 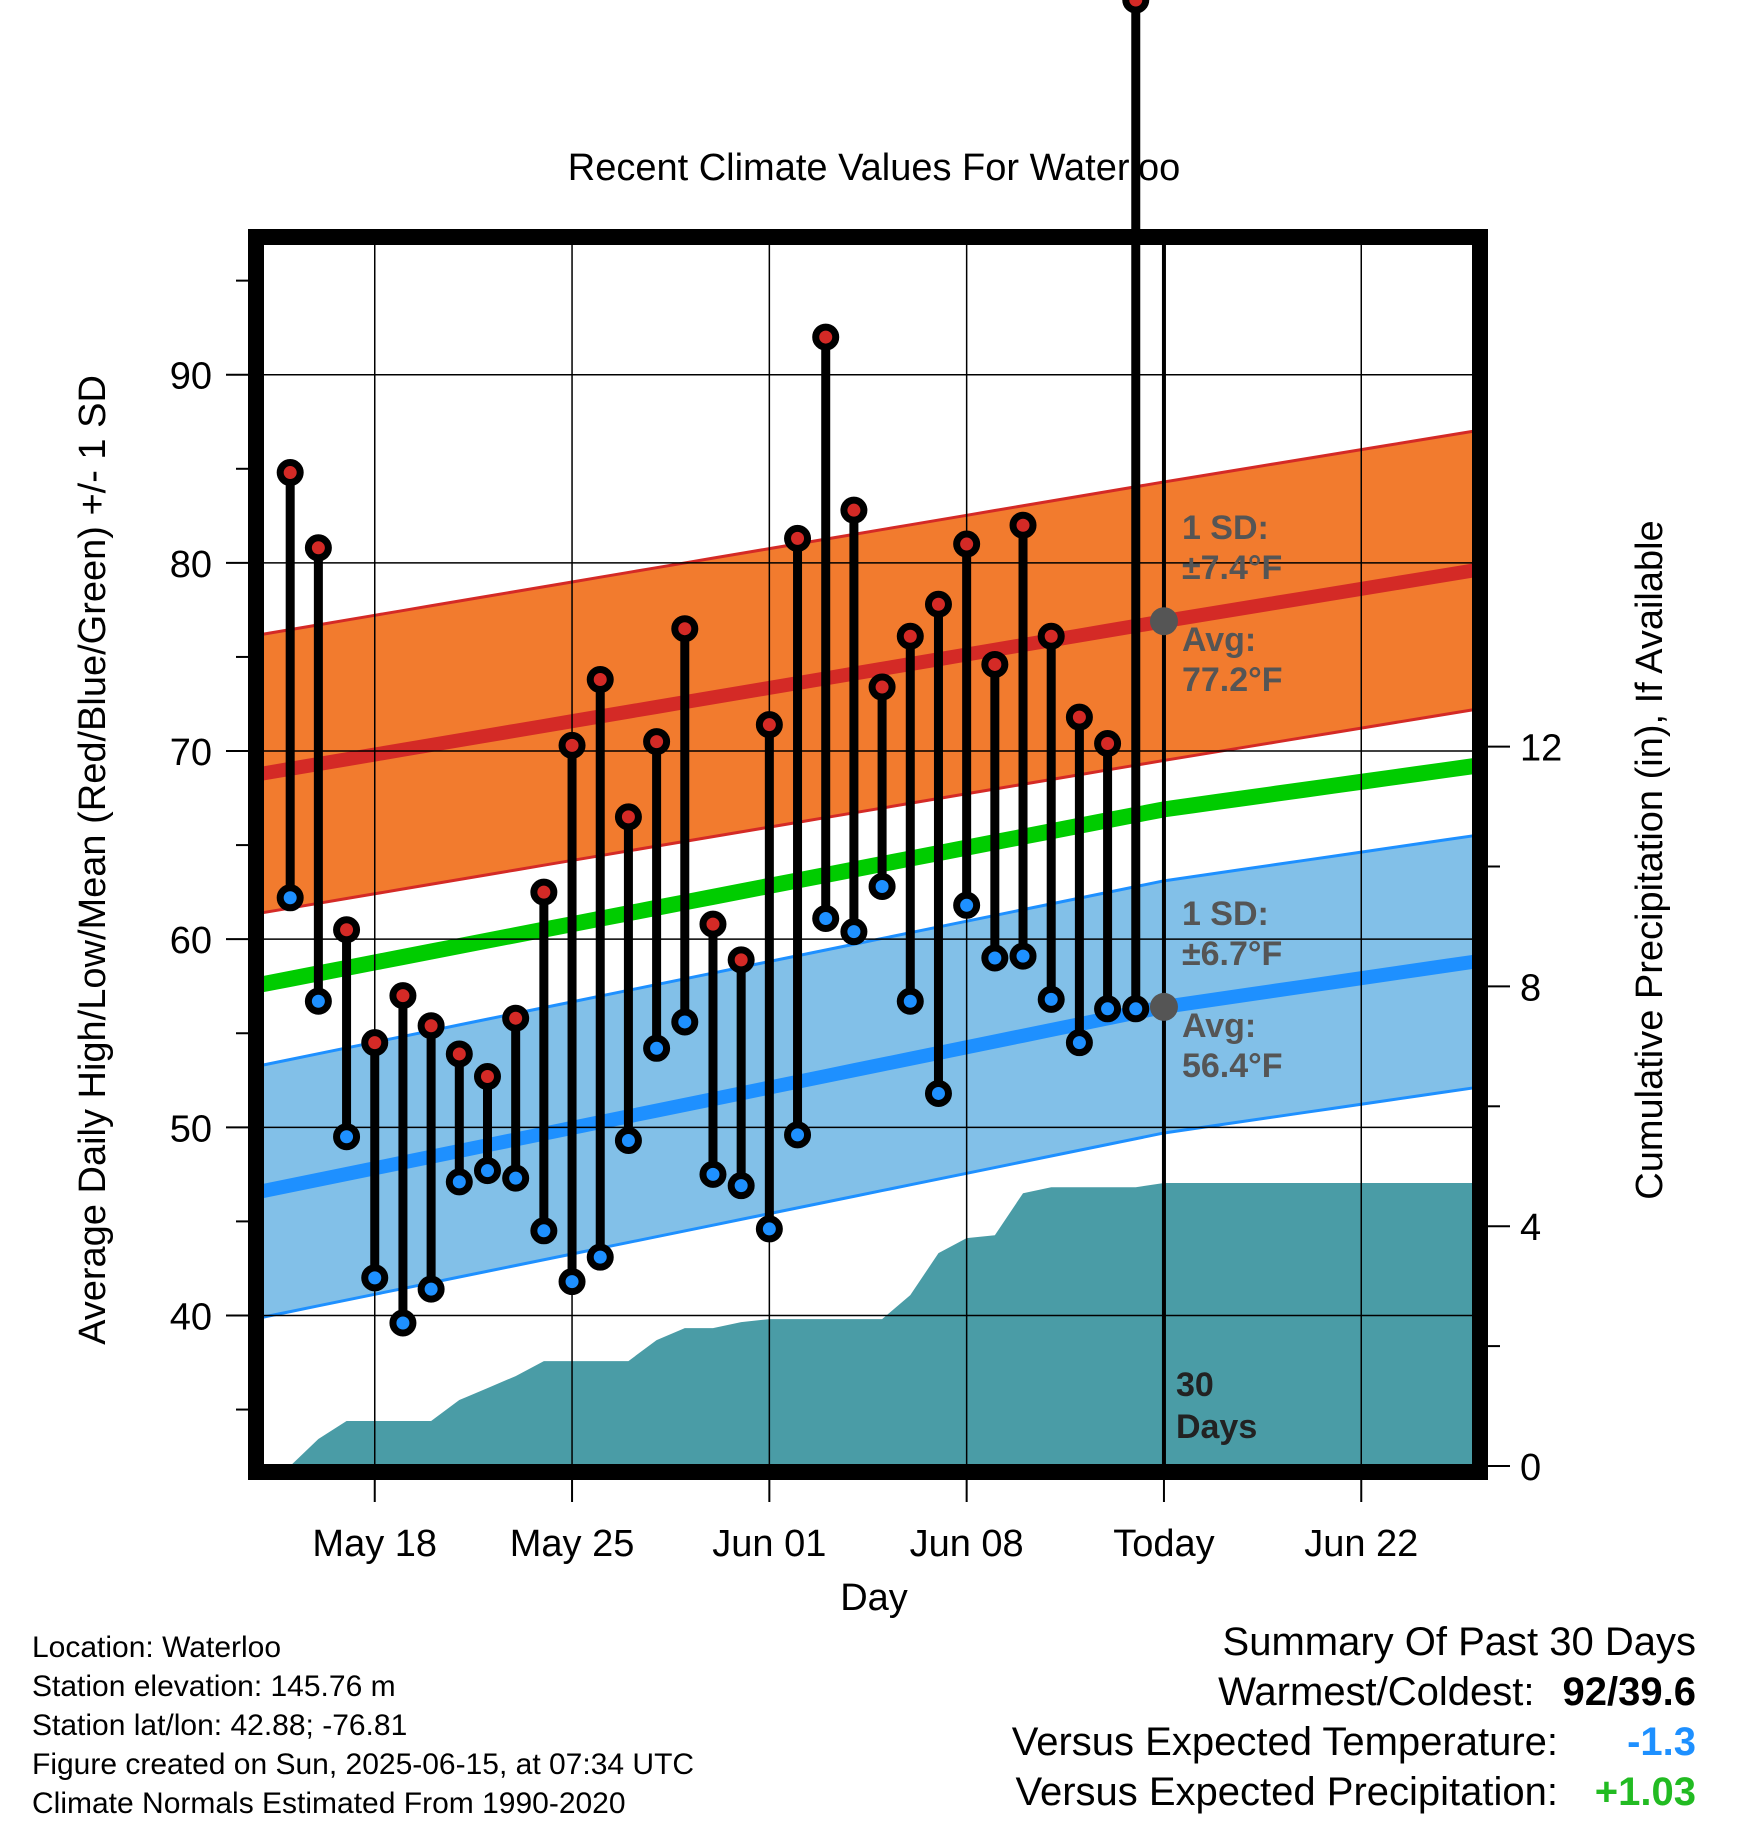 What do you see at coordinates (1225, 914) in the screenshot?
I see `low-sd-label: 1 SD:` at bounding box center [1225, 914].